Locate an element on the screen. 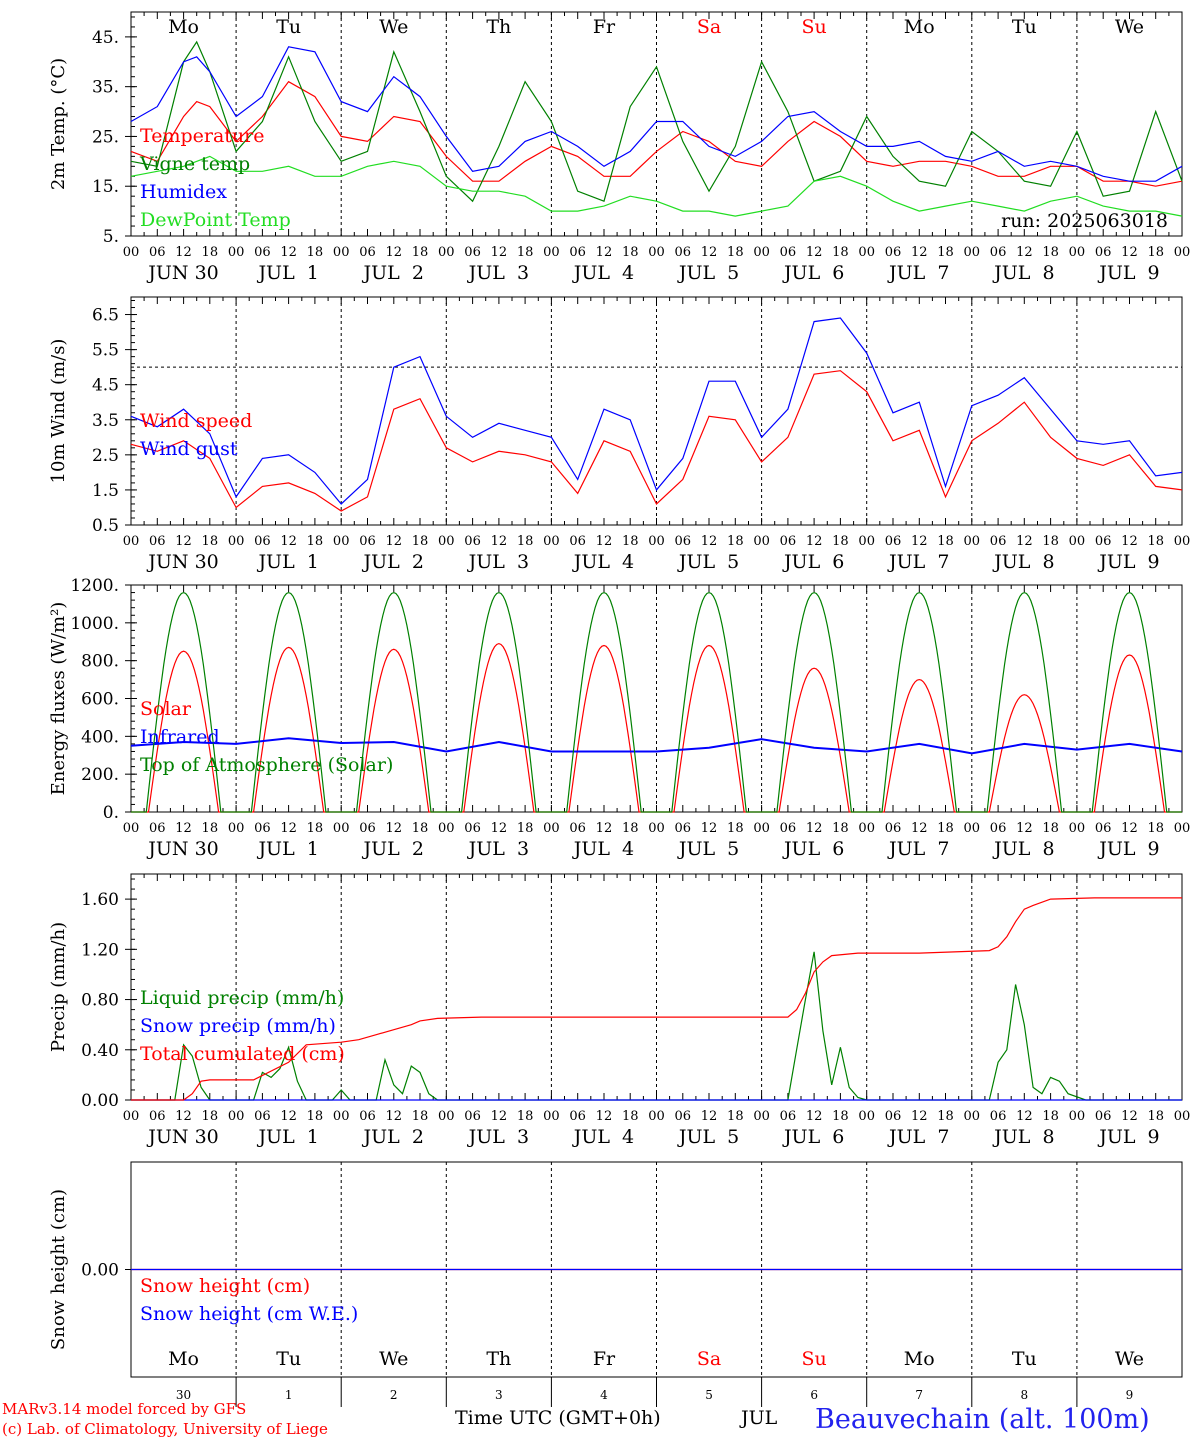 The image size is (1194, 1440). legend-snow-precip-mm-h-: Snow precip (mm/h) is located at coordinates (238, 1026).